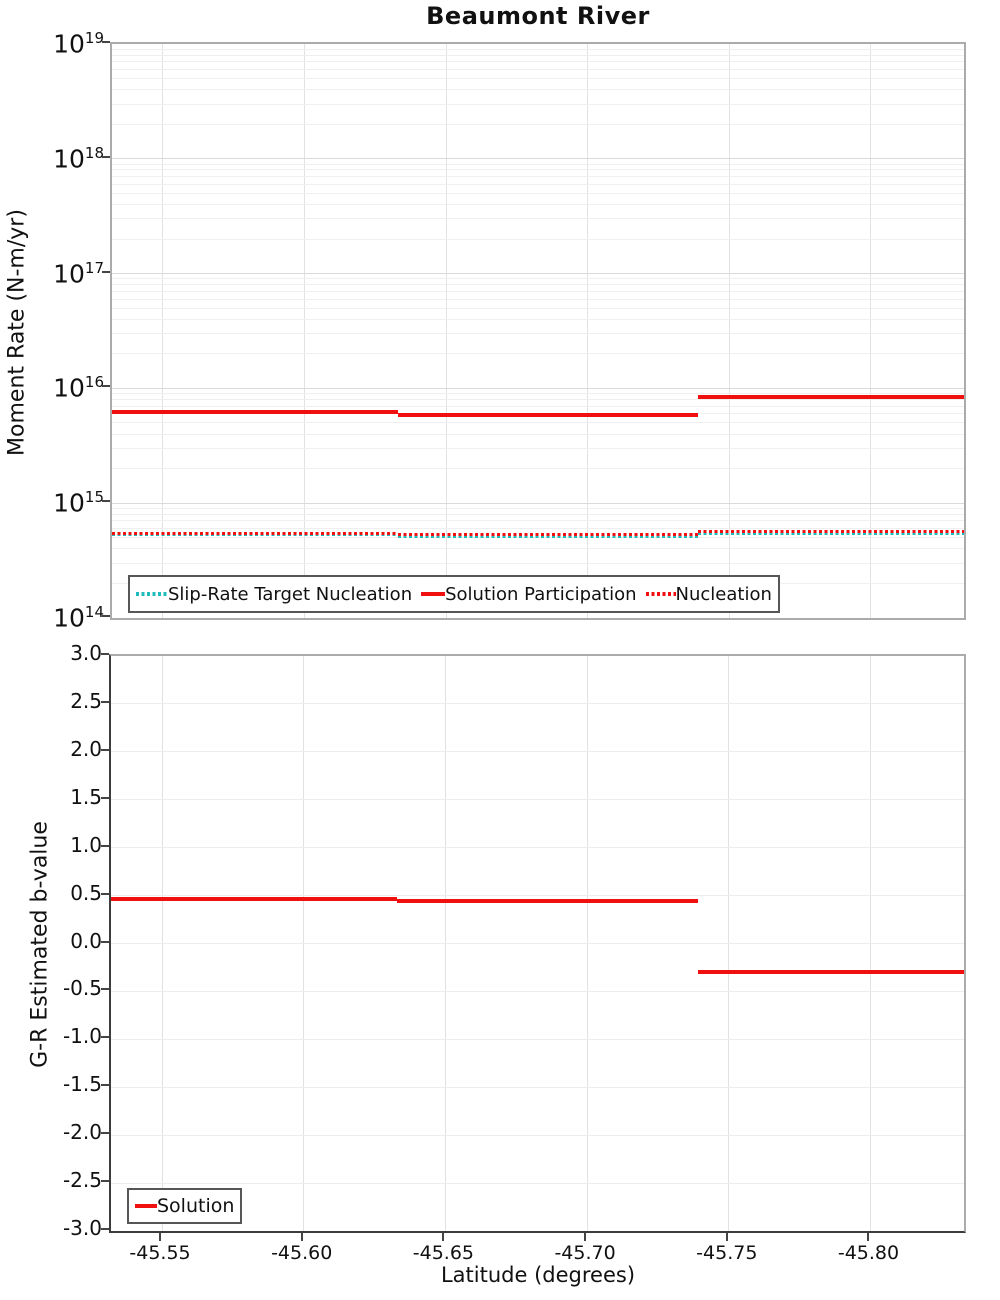  I want to click on x-axis-label: Latitude (degrees), so click(538, 1275).